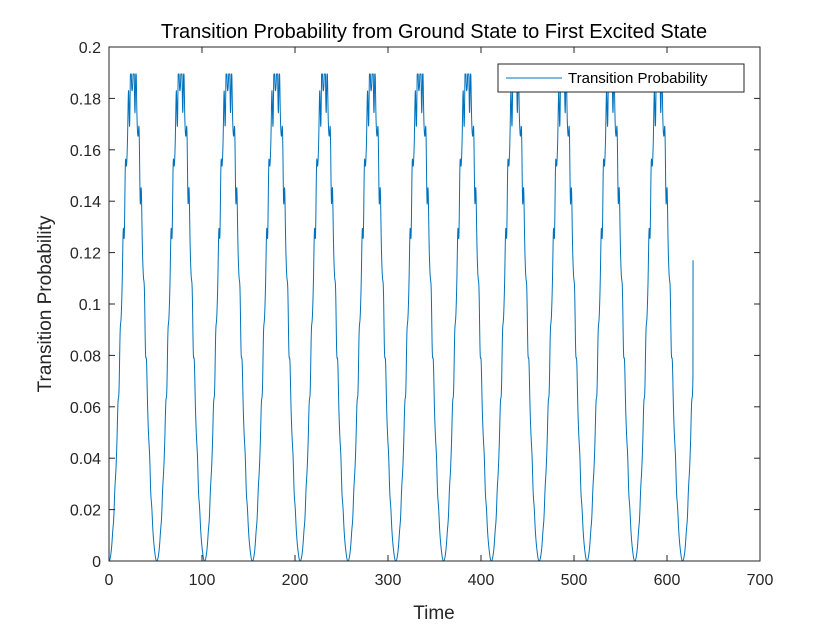 The image size is (840, 630). What do you see at coordinates (202, 580) in the screenshot?
I see `x-tick-label: 100` at bounding box center [202, 580].